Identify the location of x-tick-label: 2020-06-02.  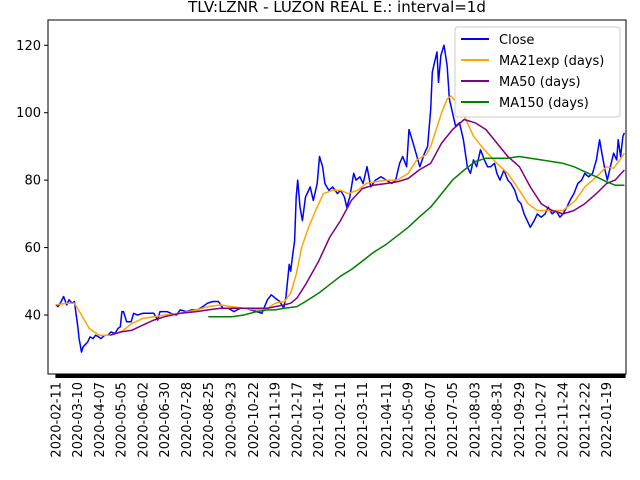
(143, 420).